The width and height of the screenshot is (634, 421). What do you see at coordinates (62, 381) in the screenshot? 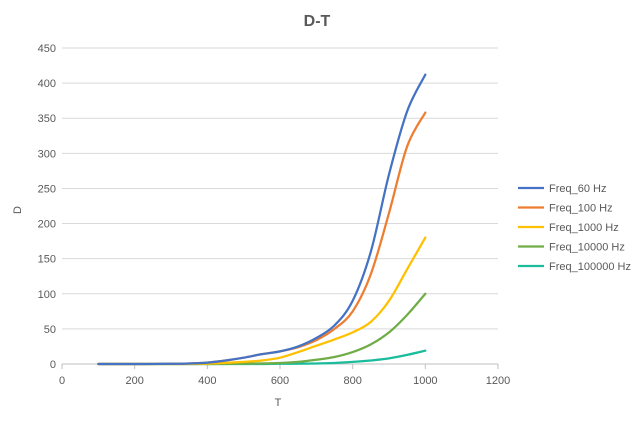
I see `x-tick-label: 0` at bounding box center [62, 381].